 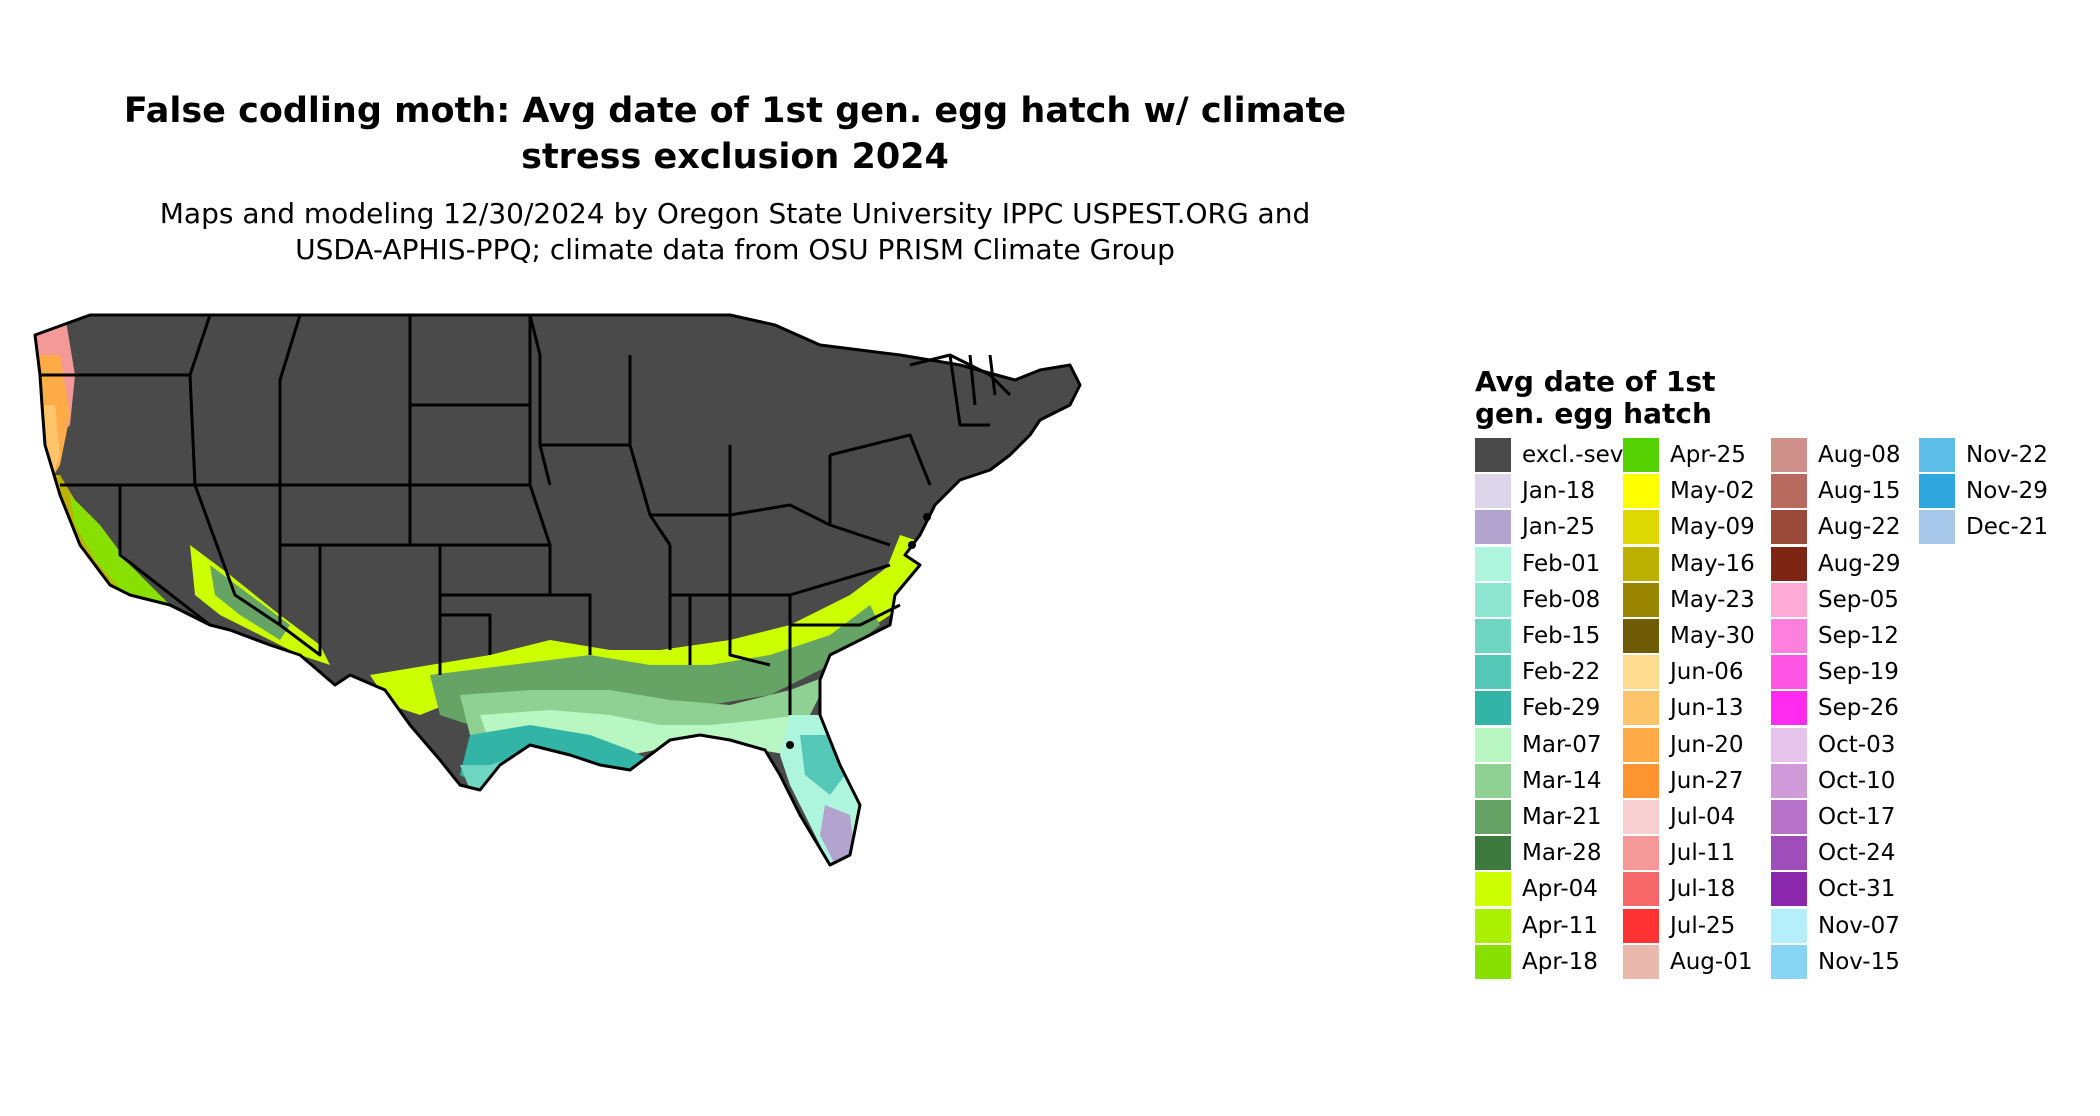 What do you see at coordinates (1559, 491) in the screenshot?
I see `legend-label: Jan-18` at bounding box center [1559, 491].